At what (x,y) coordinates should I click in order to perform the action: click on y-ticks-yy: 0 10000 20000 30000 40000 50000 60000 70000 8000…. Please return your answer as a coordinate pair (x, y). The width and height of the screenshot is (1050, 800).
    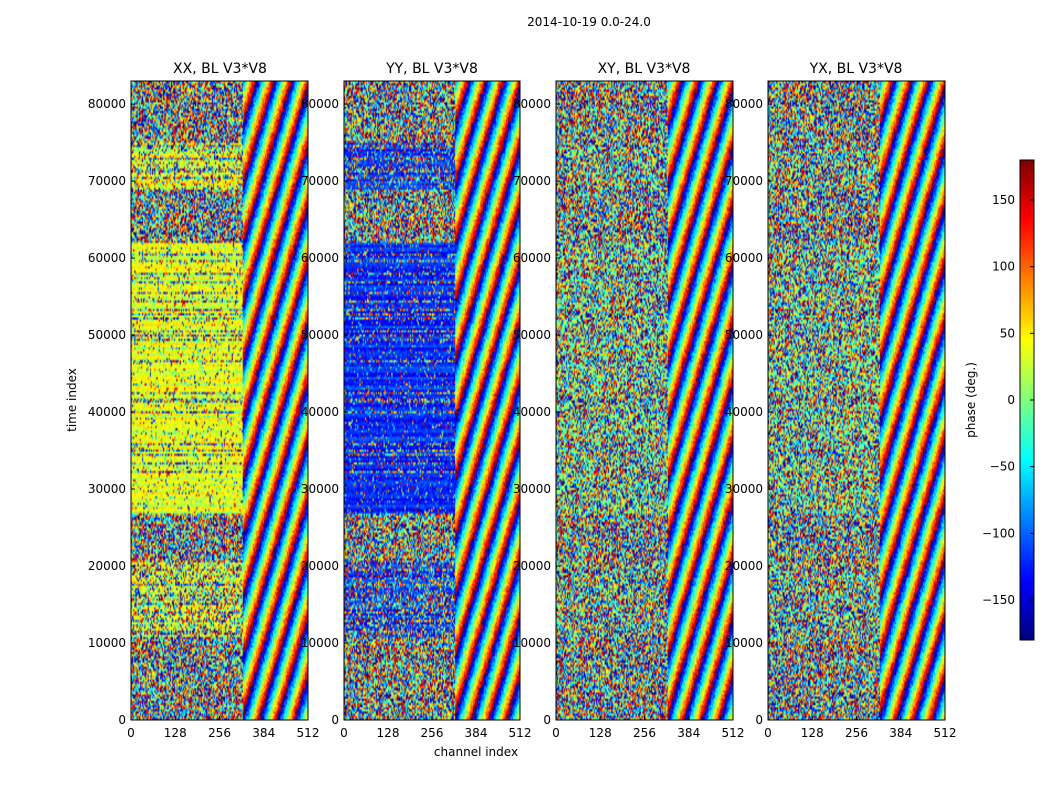
    Looking at the image, I should click on (324, 412).